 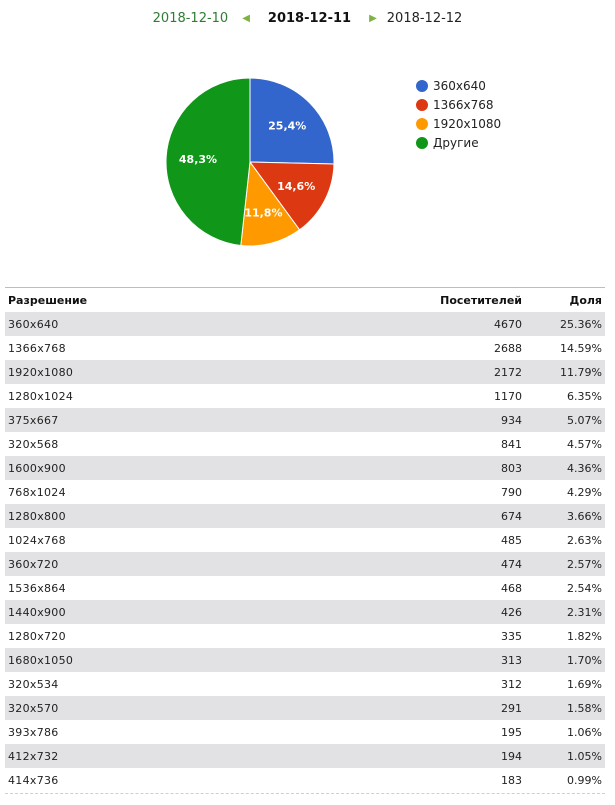 What do you see at coordinates (305, 516) in the screenshot?
I see `table-row: 1280x800 674 3.66%` at bounding box center [305, 516].